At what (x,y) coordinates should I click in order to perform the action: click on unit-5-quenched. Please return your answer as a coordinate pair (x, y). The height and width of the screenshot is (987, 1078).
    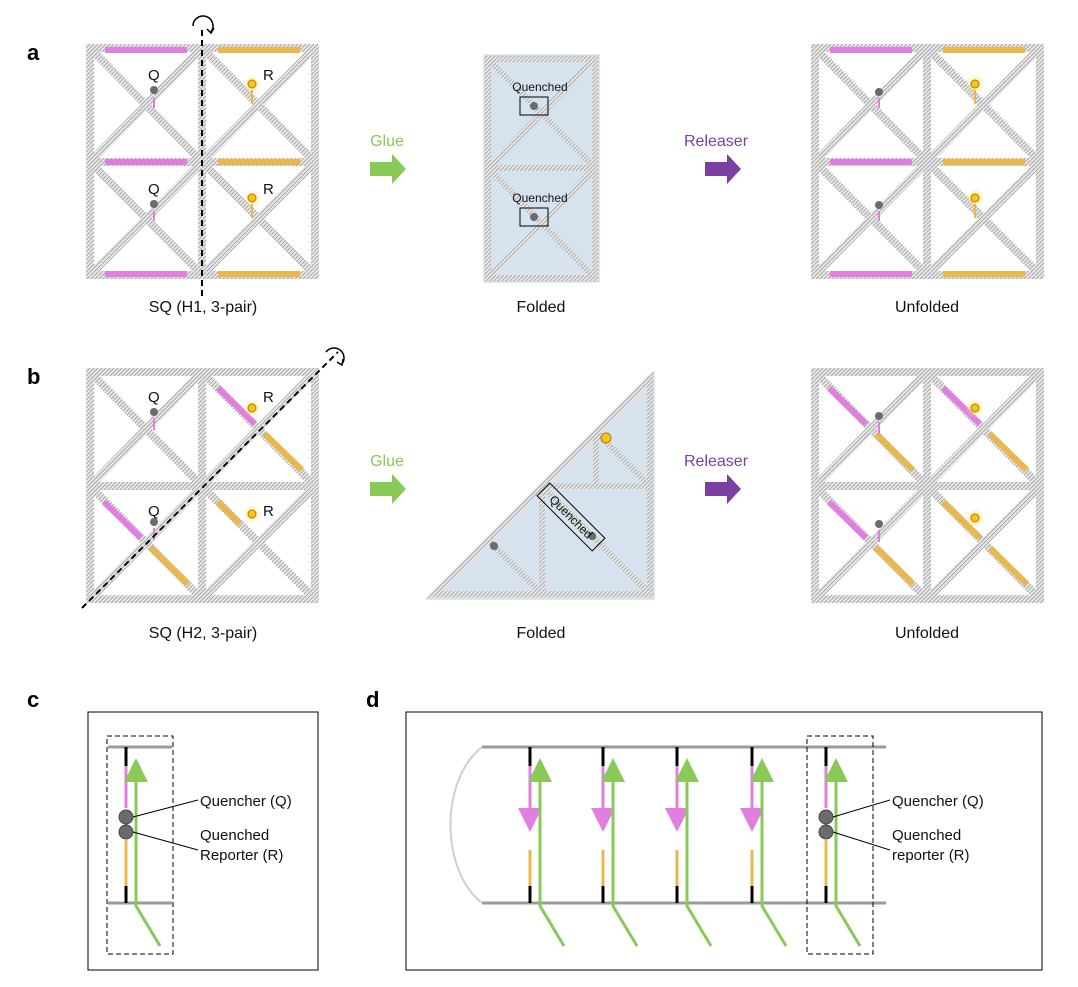
    Looking at the image, I should click on (840, 847).